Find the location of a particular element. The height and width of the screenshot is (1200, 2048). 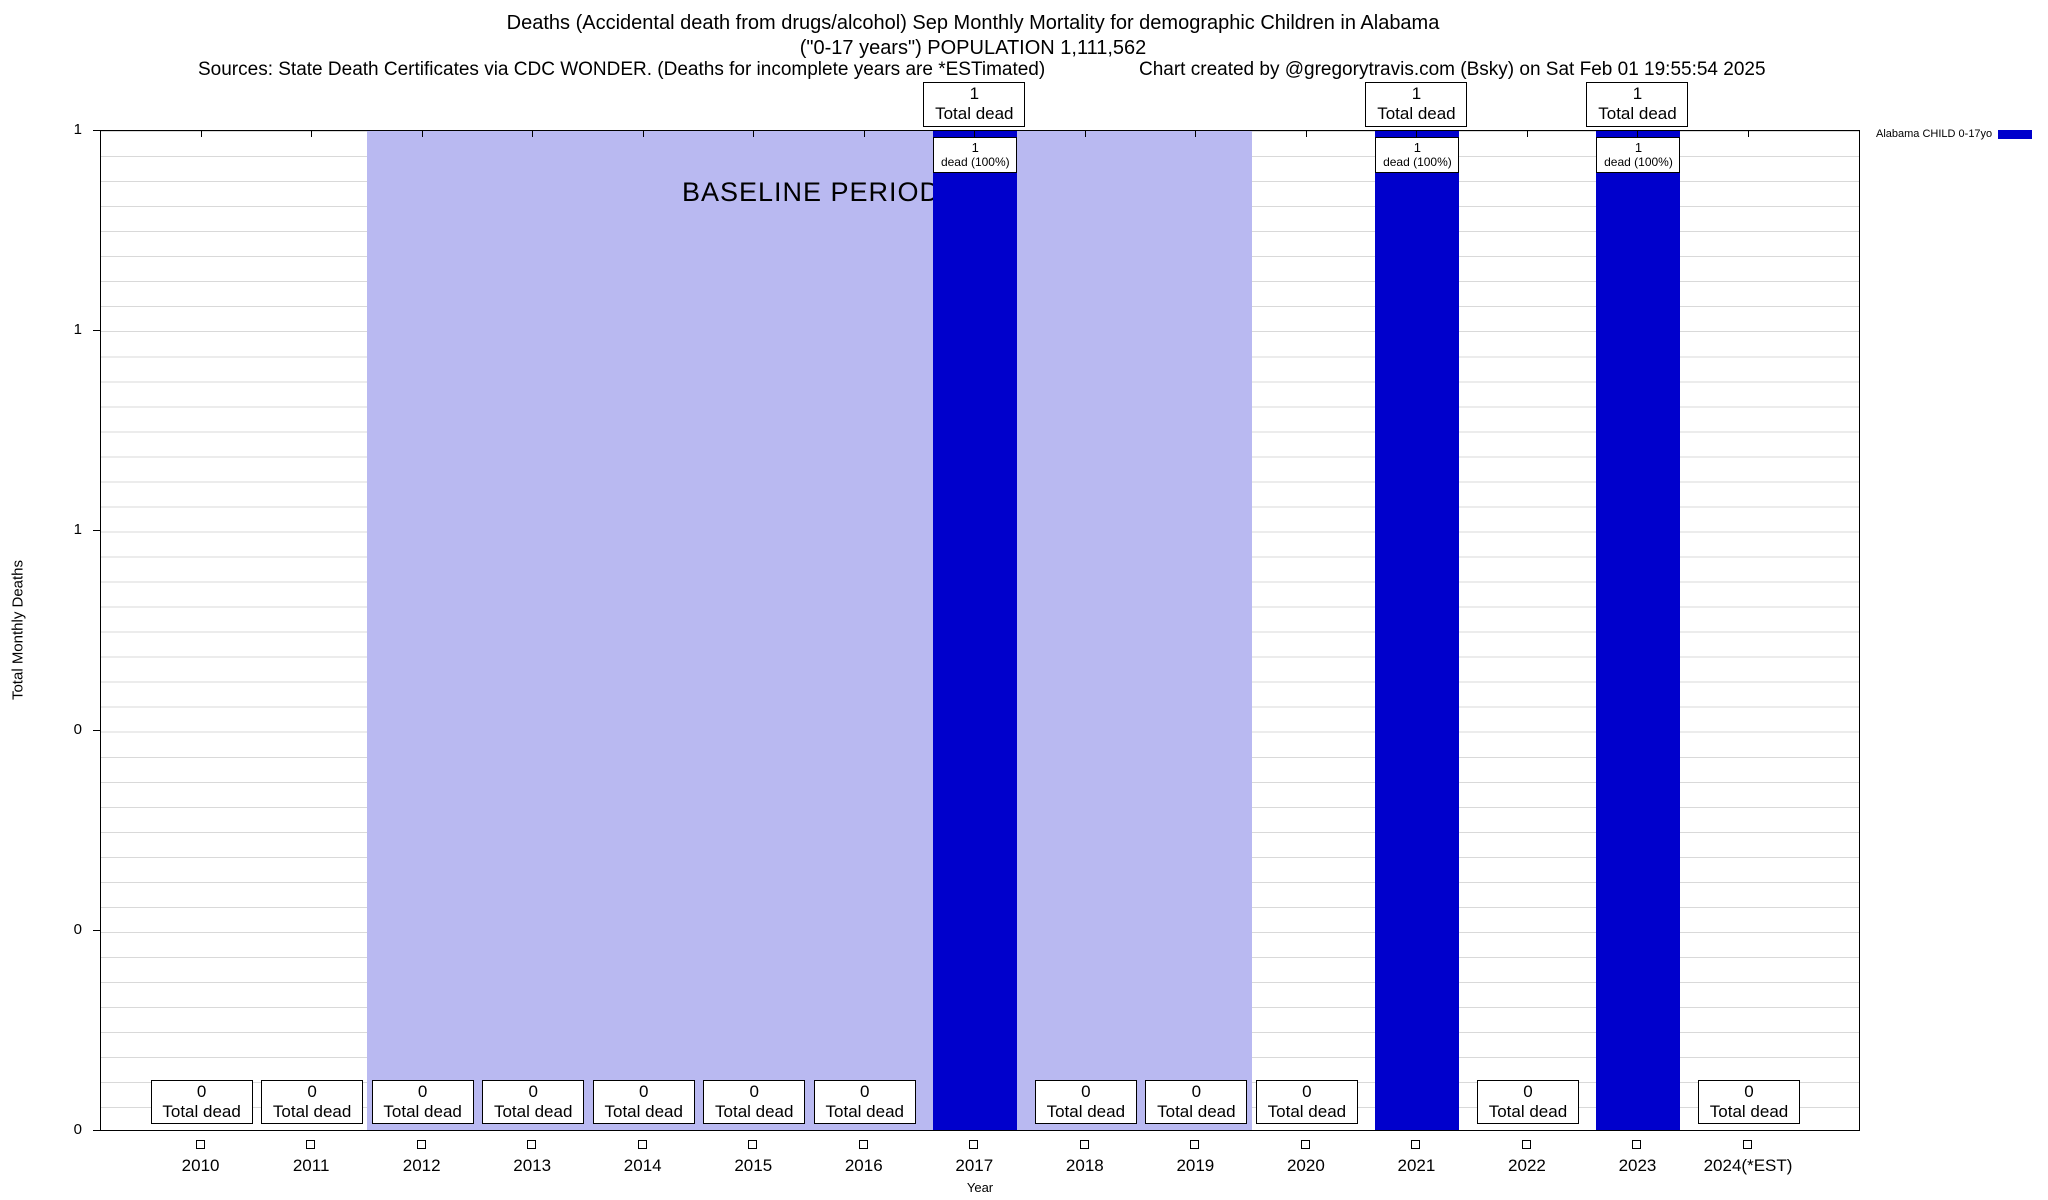

x-axis-title: Year is located at coordinates (980, 1187).